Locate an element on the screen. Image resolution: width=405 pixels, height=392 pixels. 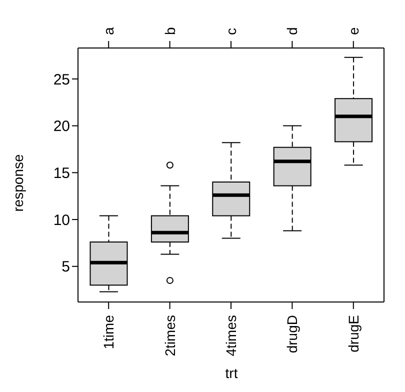
y-tick-label: 25 is located at coordinates (61, 79).